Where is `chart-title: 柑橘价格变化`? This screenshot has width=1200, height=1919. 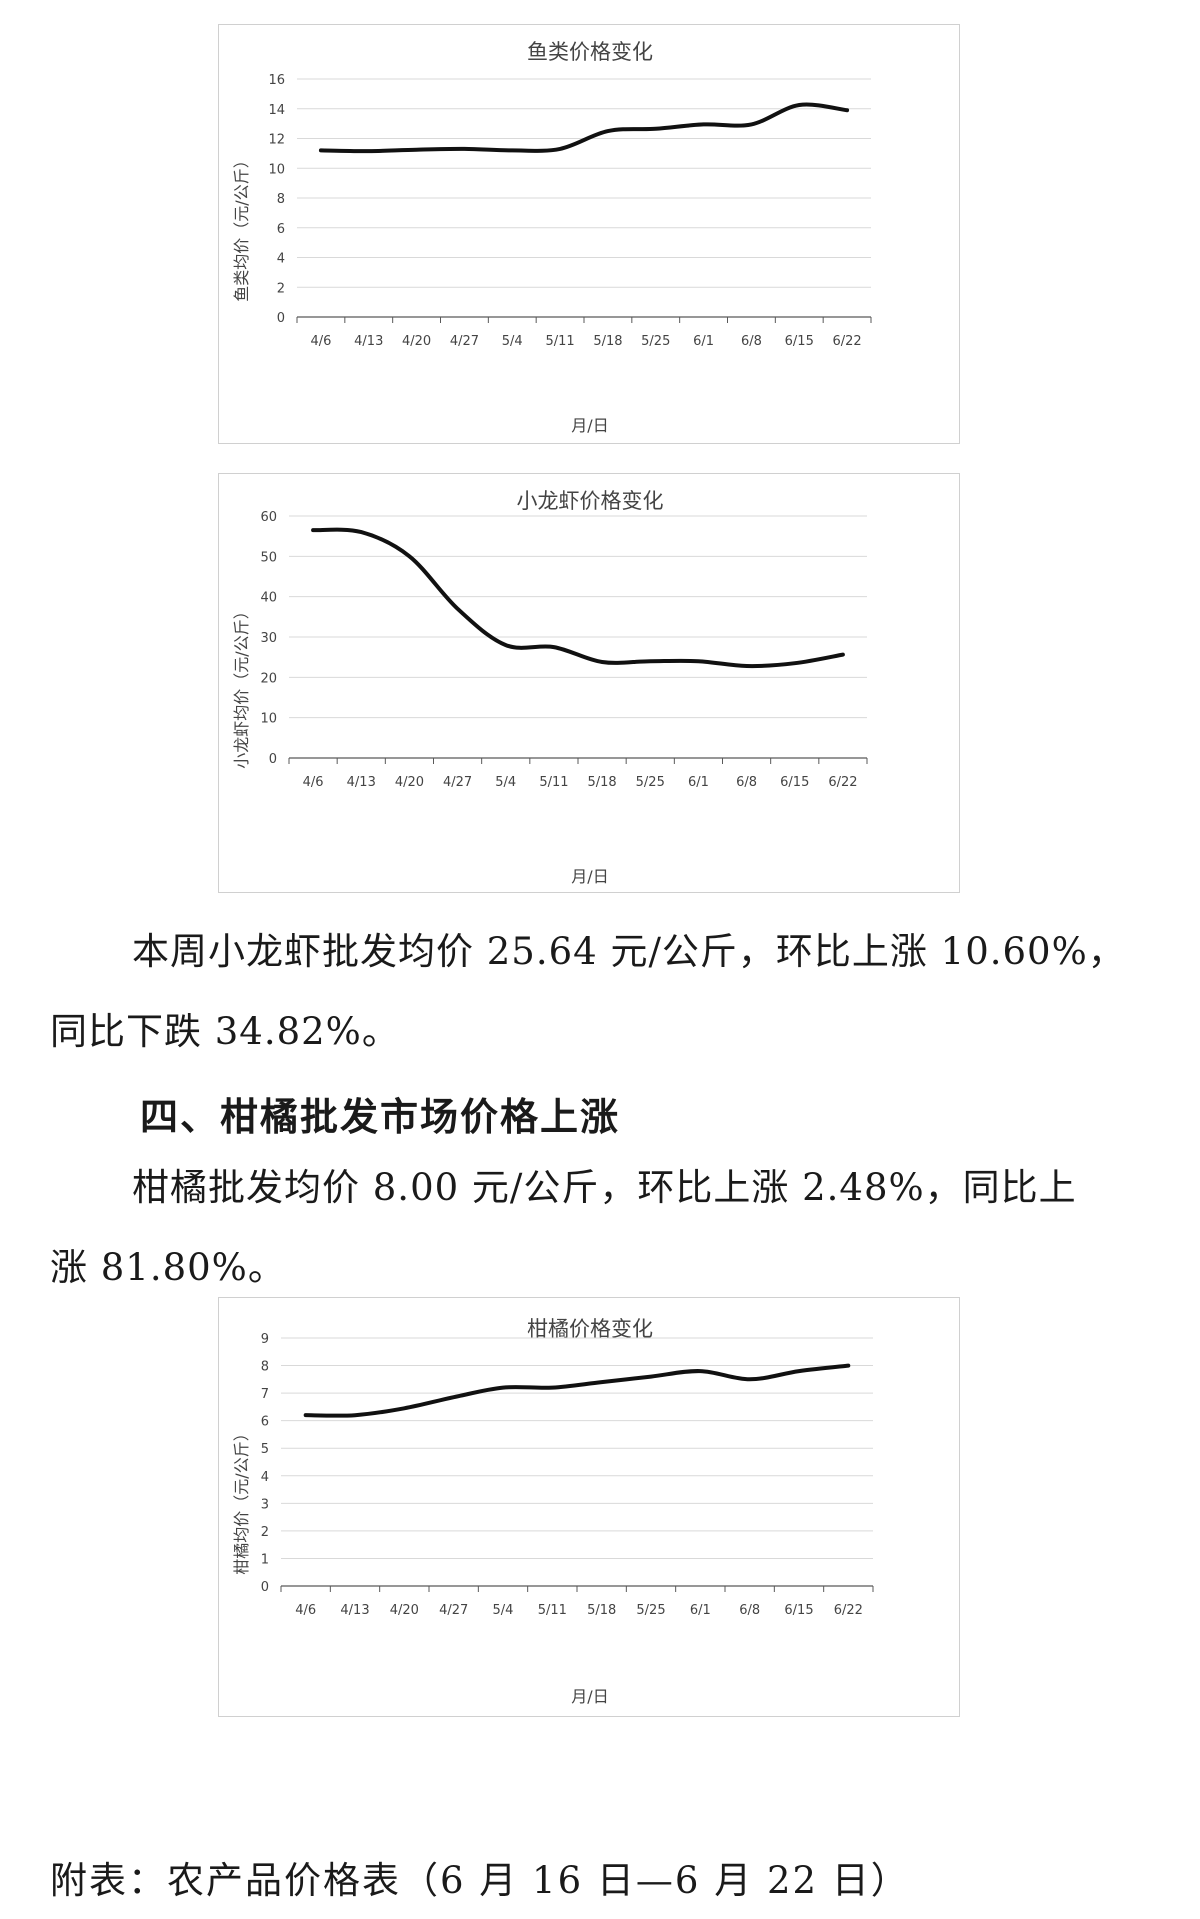
chart-title: 柑橘价格变化 is located at coordinates (590, 1329).